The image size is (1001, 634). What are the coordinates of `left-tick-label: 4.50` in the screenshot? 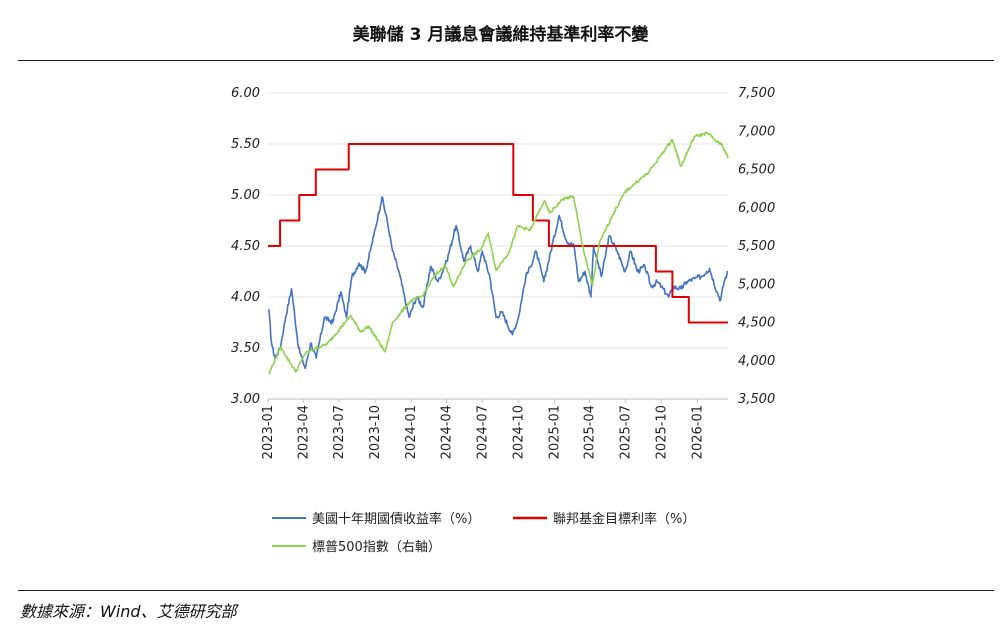 It's located at (245, 246).